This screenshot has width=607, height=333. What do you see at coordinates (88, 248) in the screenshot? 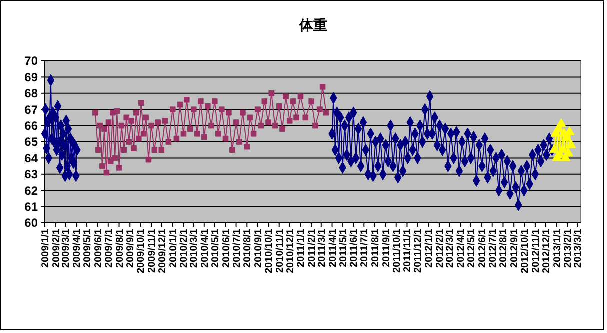
I see `x-tick-label: 2009/5/1` at bounding box center [88, 248].